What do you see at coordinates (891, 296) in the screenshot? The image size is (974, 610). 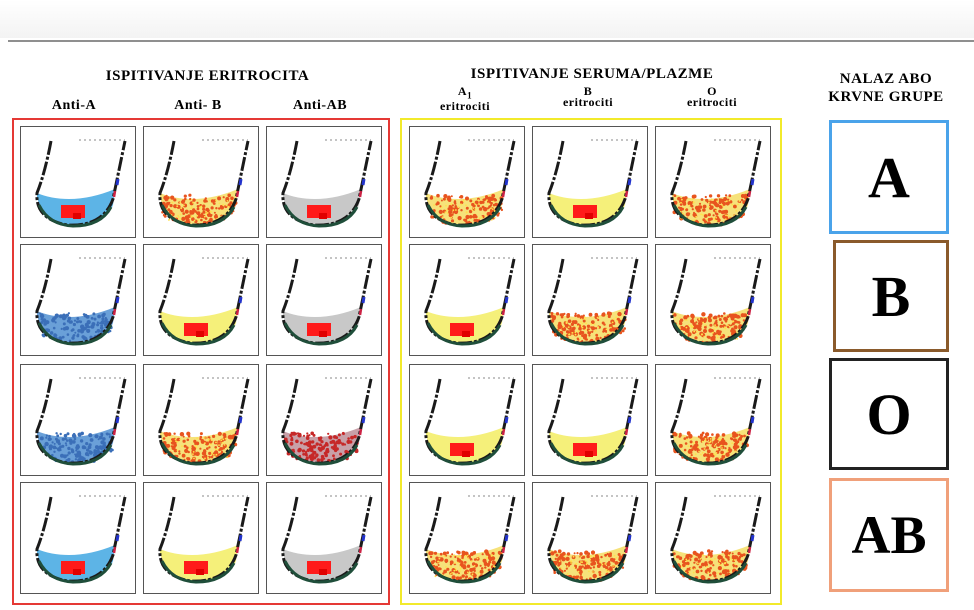 I see `result-group-b: B` at bounding box center [891, 296].